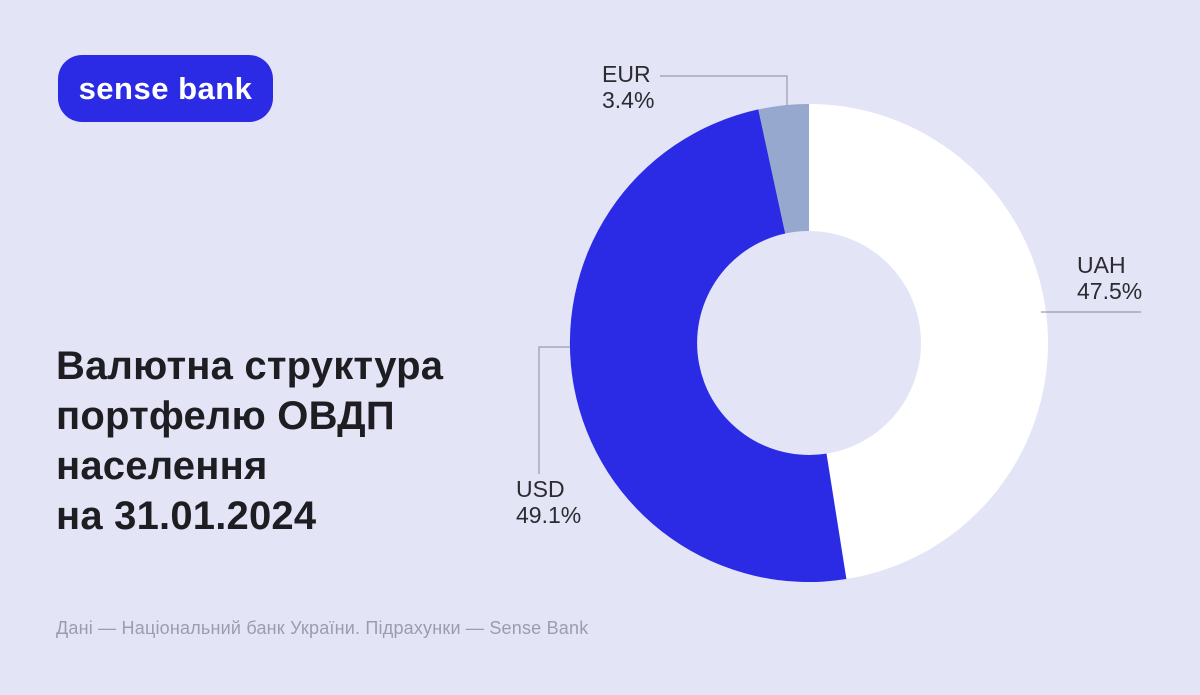 The image size is (1200, 695). I want to click on donut-slice-uah, so click(929, 342).